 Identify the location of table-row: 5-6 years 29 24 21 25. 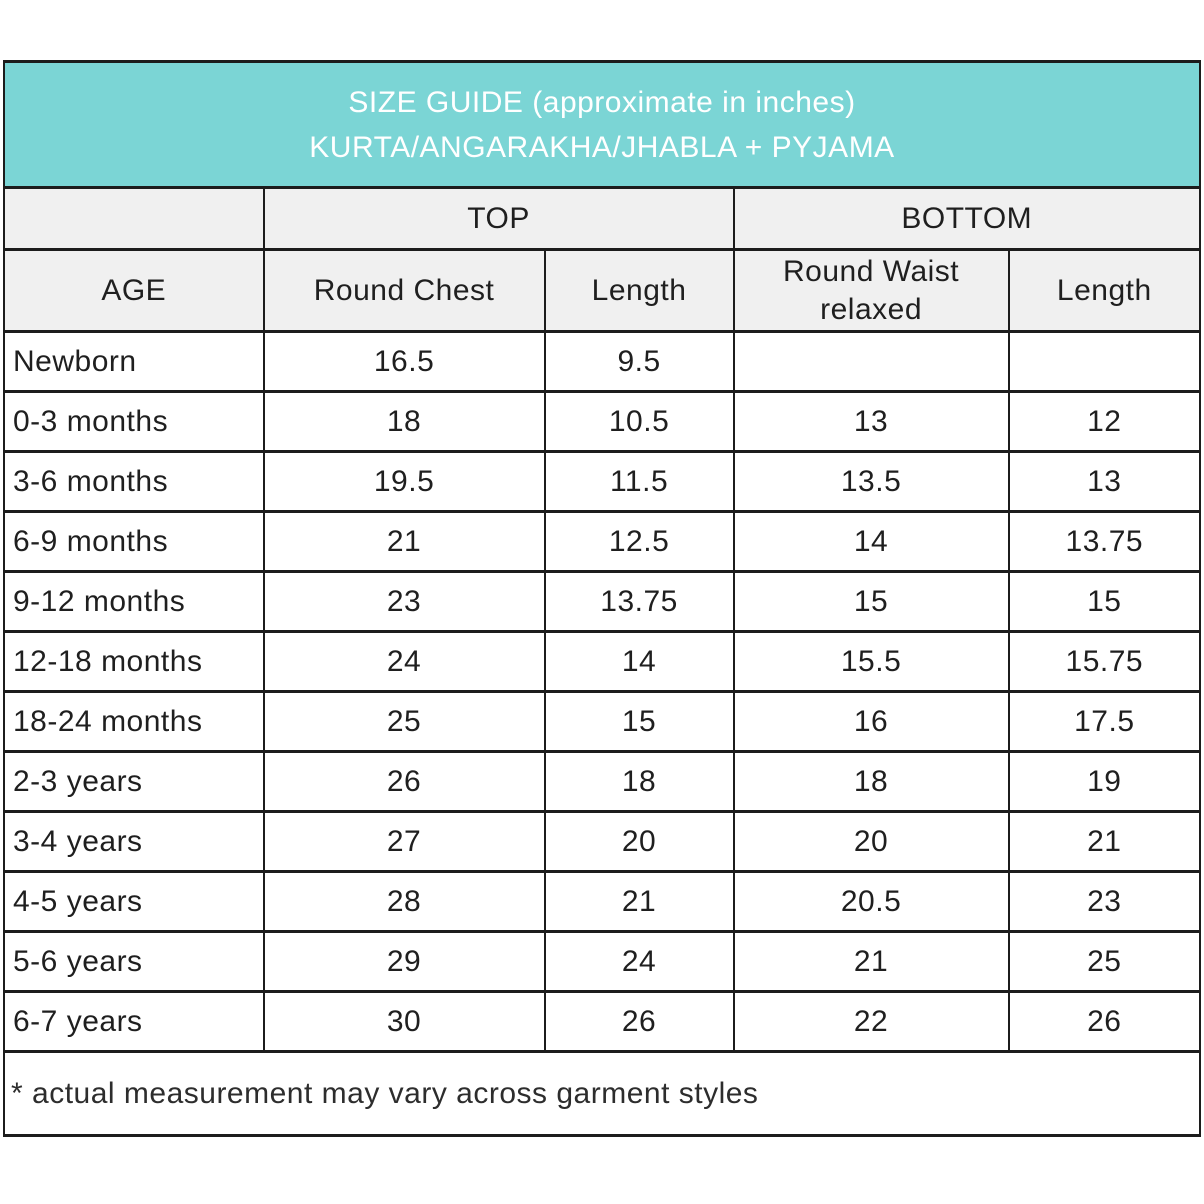
(602, 961).